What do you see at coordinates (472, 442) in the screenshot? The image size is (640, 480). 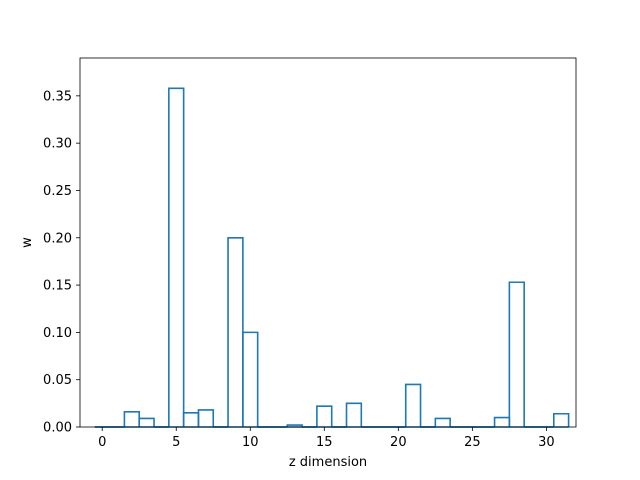 I see `x-tick-label: 25` at bounding box center [472, 442].